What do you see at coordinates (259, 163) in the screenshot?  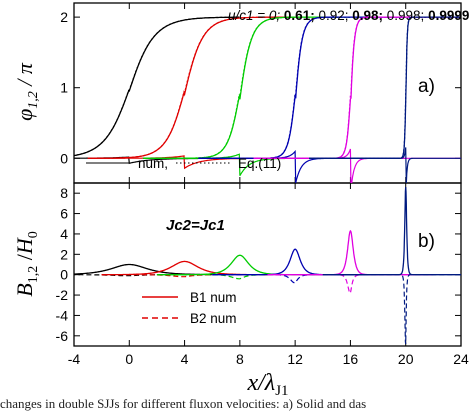 I see `legend-eq-label: Eq.(11)` at bounding box center [259, 163].